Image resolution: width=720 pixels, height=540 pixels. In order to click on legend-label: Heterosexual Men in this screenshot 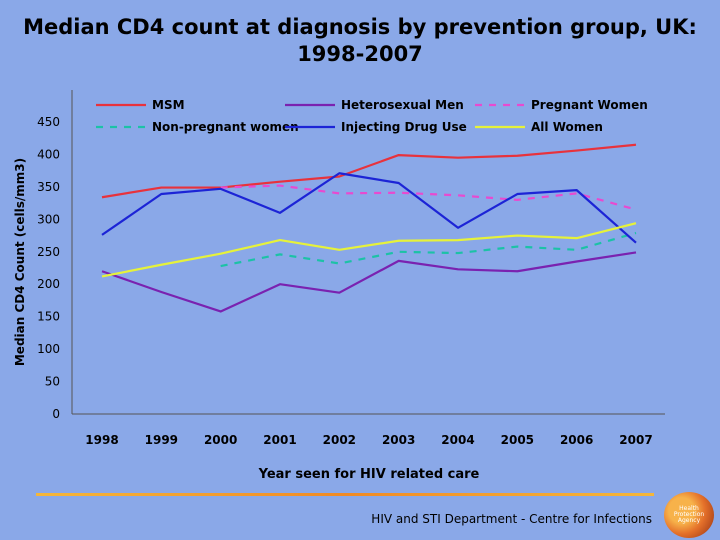, I will do `click(402, 105)`.